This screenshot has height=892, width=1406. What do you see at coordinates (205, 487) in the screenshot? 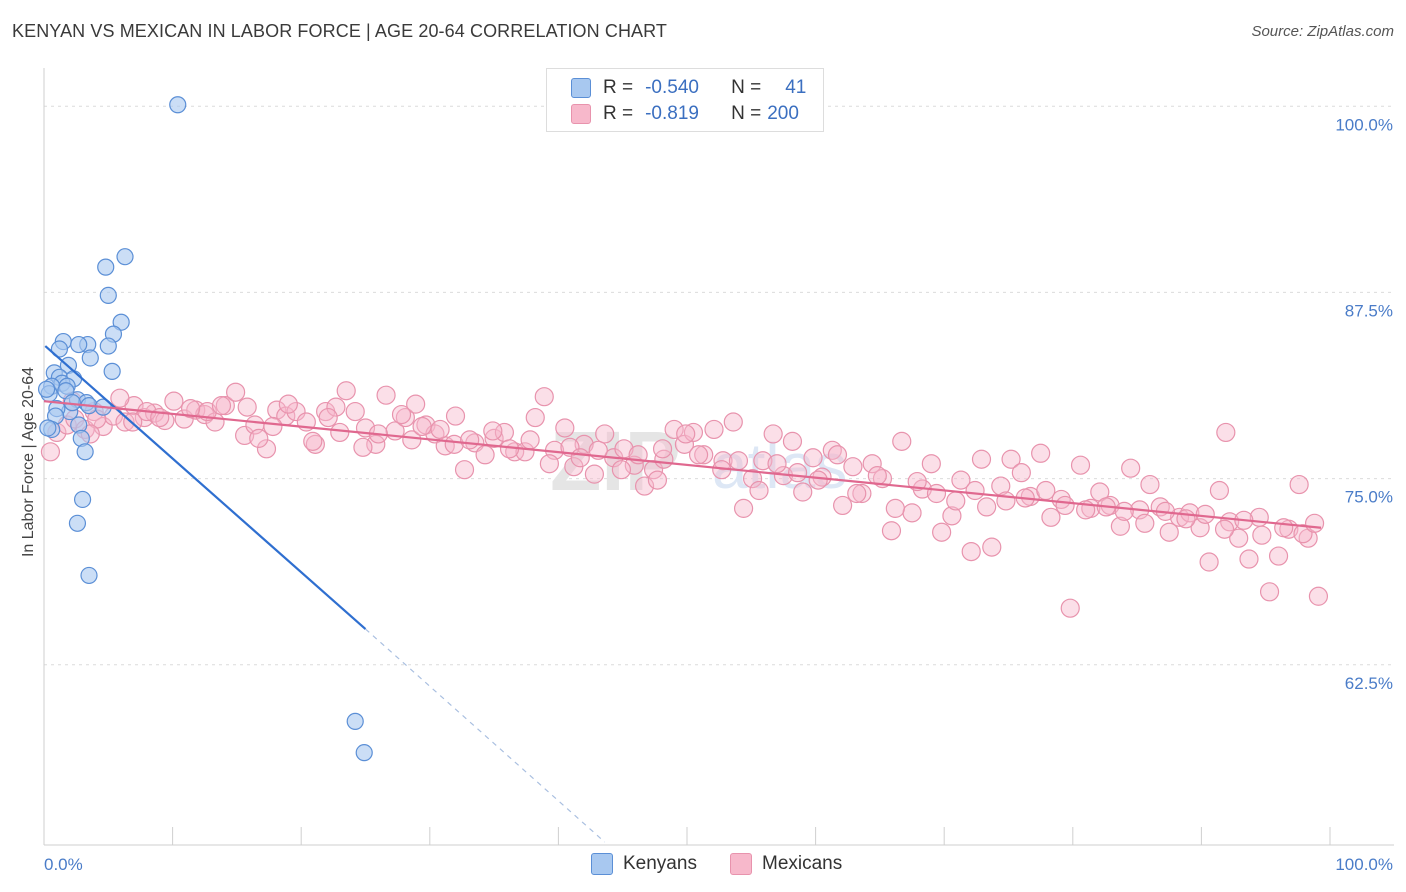
I see `kenyans-trend-line` at bounding box center [205, 487].